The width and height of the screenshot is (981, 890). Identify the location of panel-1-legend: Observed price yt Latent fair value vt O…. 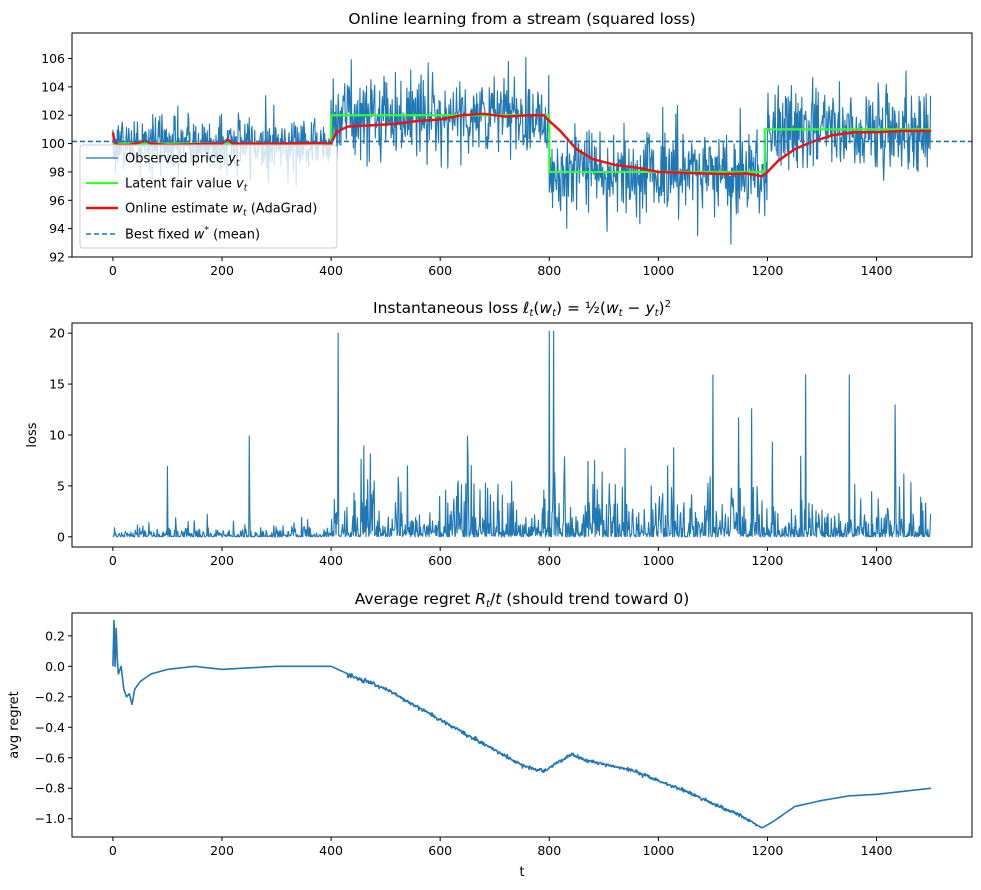
(208, 196).